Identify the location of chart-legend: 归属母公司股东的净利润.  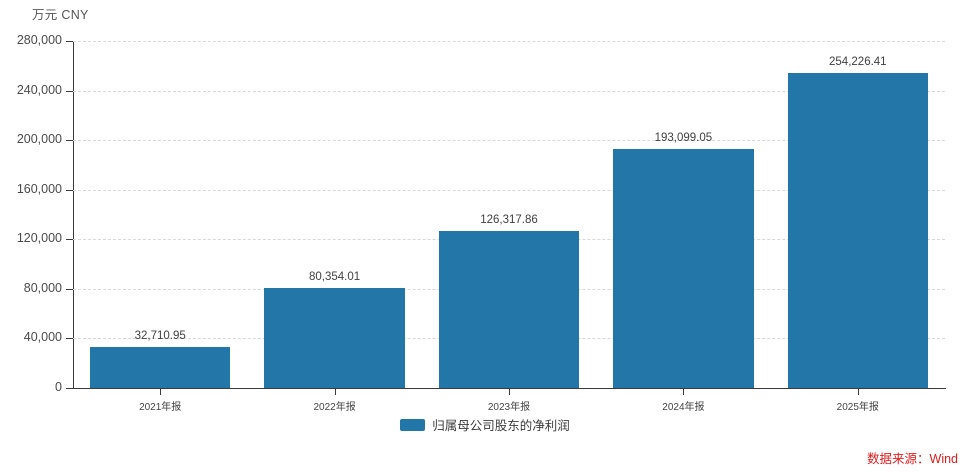
(485, 424).